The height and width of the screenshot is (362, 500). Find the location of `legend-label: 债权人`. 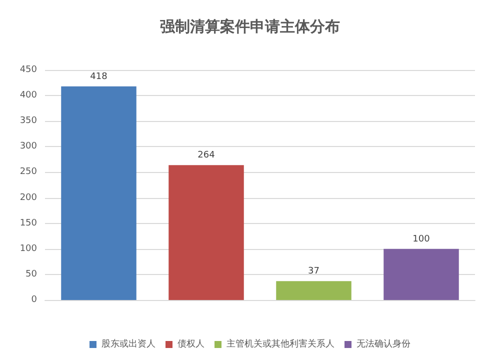

legend-label: 债权人 is located at coordinates (191, 344).